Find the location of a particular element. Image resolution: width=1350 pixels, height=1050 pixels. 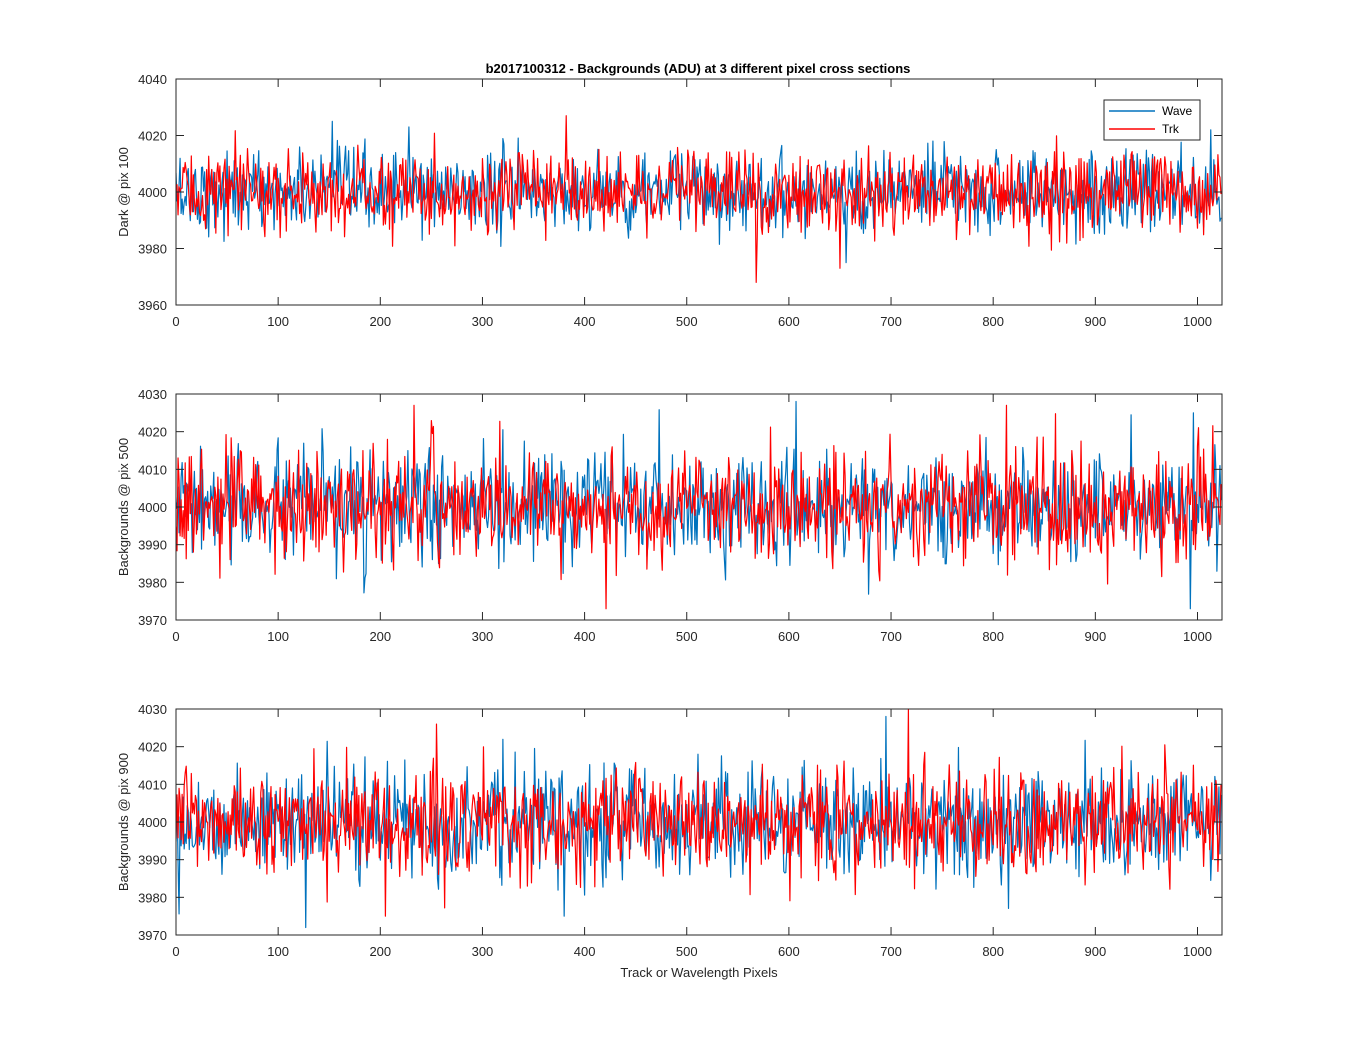

y-axis-label: Backgrounds @ pix 500 is located at coordinates (123, 507).